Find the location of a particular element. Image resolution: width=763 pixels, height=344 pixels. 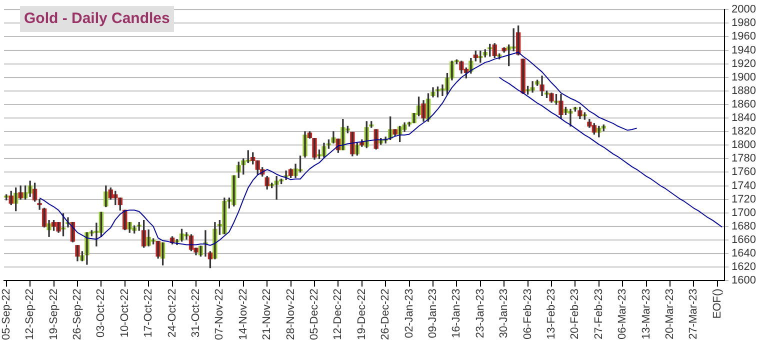

x-tick-label: 21-Nov-22 is located at coordinates (267, 314).